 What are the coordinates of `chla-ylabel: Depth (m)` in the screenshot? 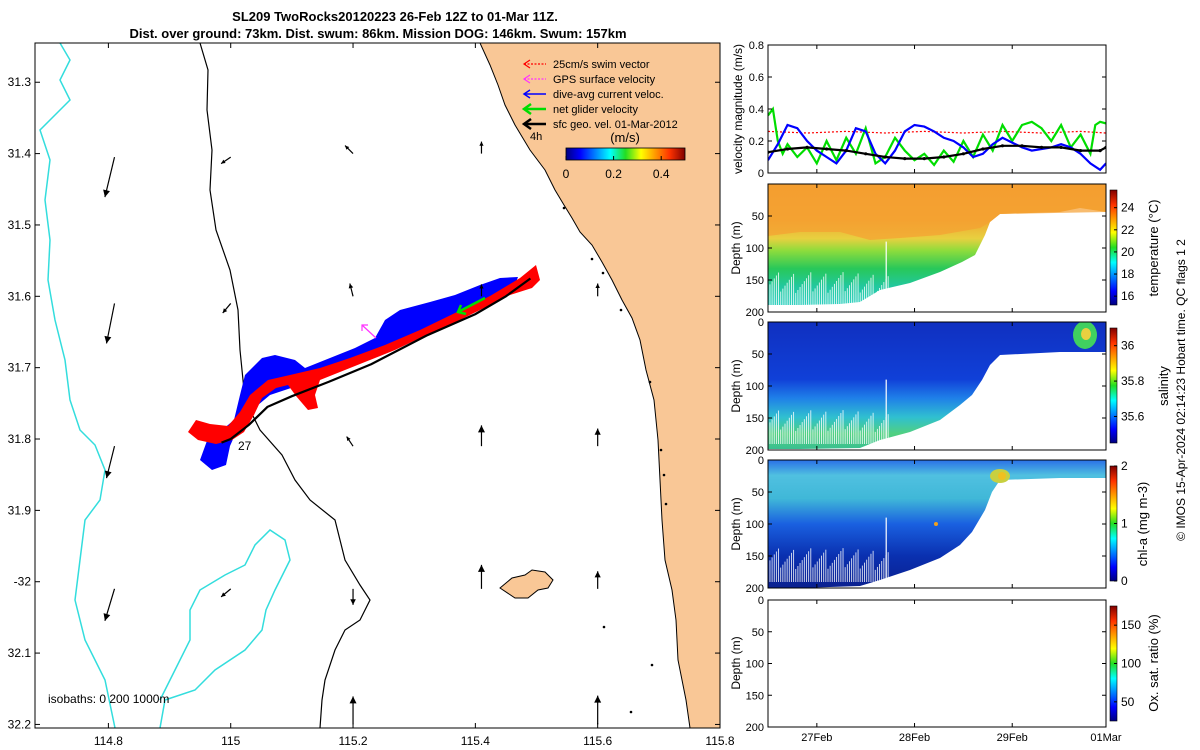 It's located at (736, 523).